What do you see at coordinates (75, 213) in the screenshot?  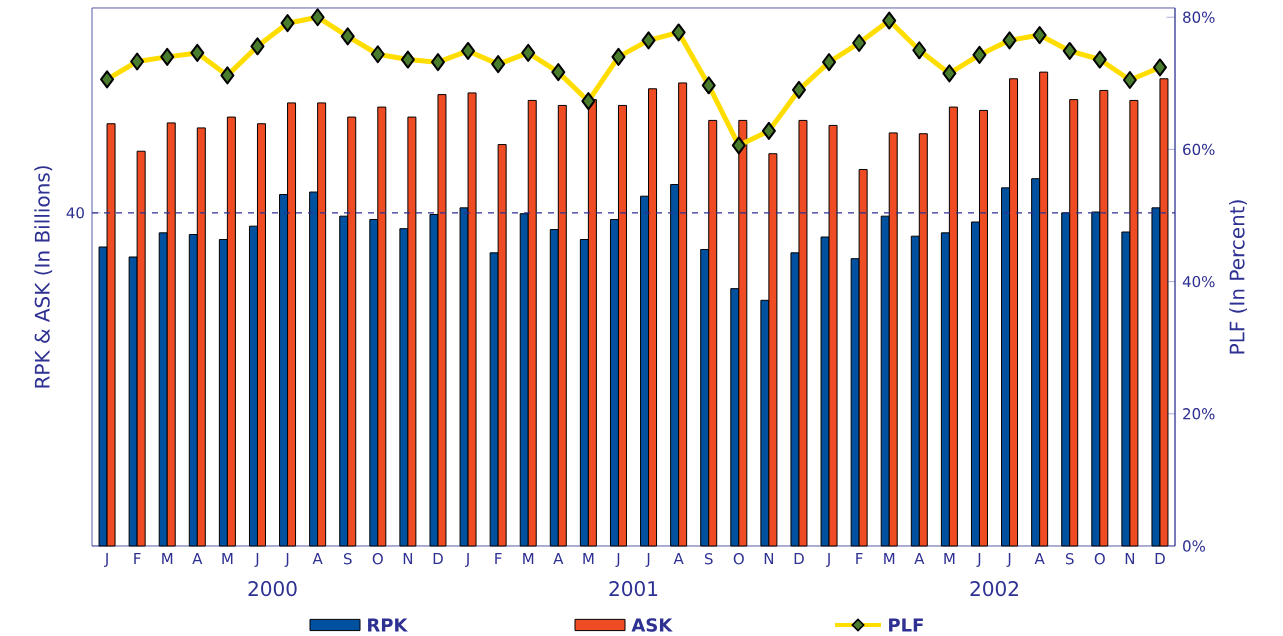 I see `y-tick-label: 40` at bounding box center [75, 213].